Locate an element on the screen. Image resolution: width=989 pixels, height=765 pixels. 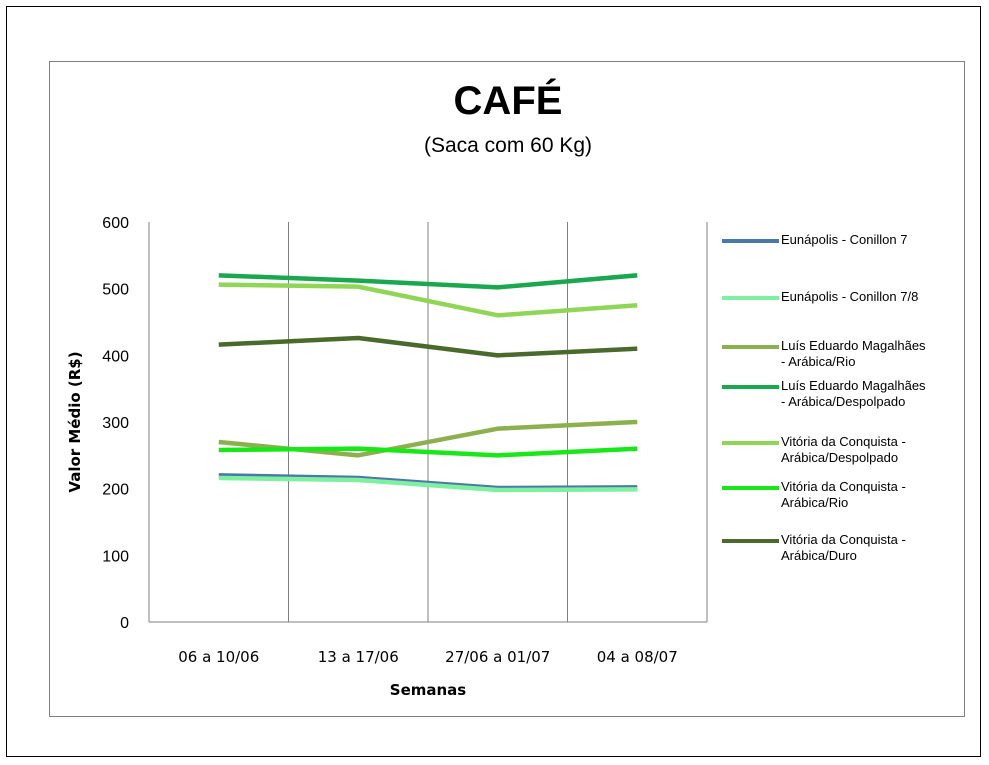
y-axis-title: Valor Médio (R$) is located at coordinates (75, 421).